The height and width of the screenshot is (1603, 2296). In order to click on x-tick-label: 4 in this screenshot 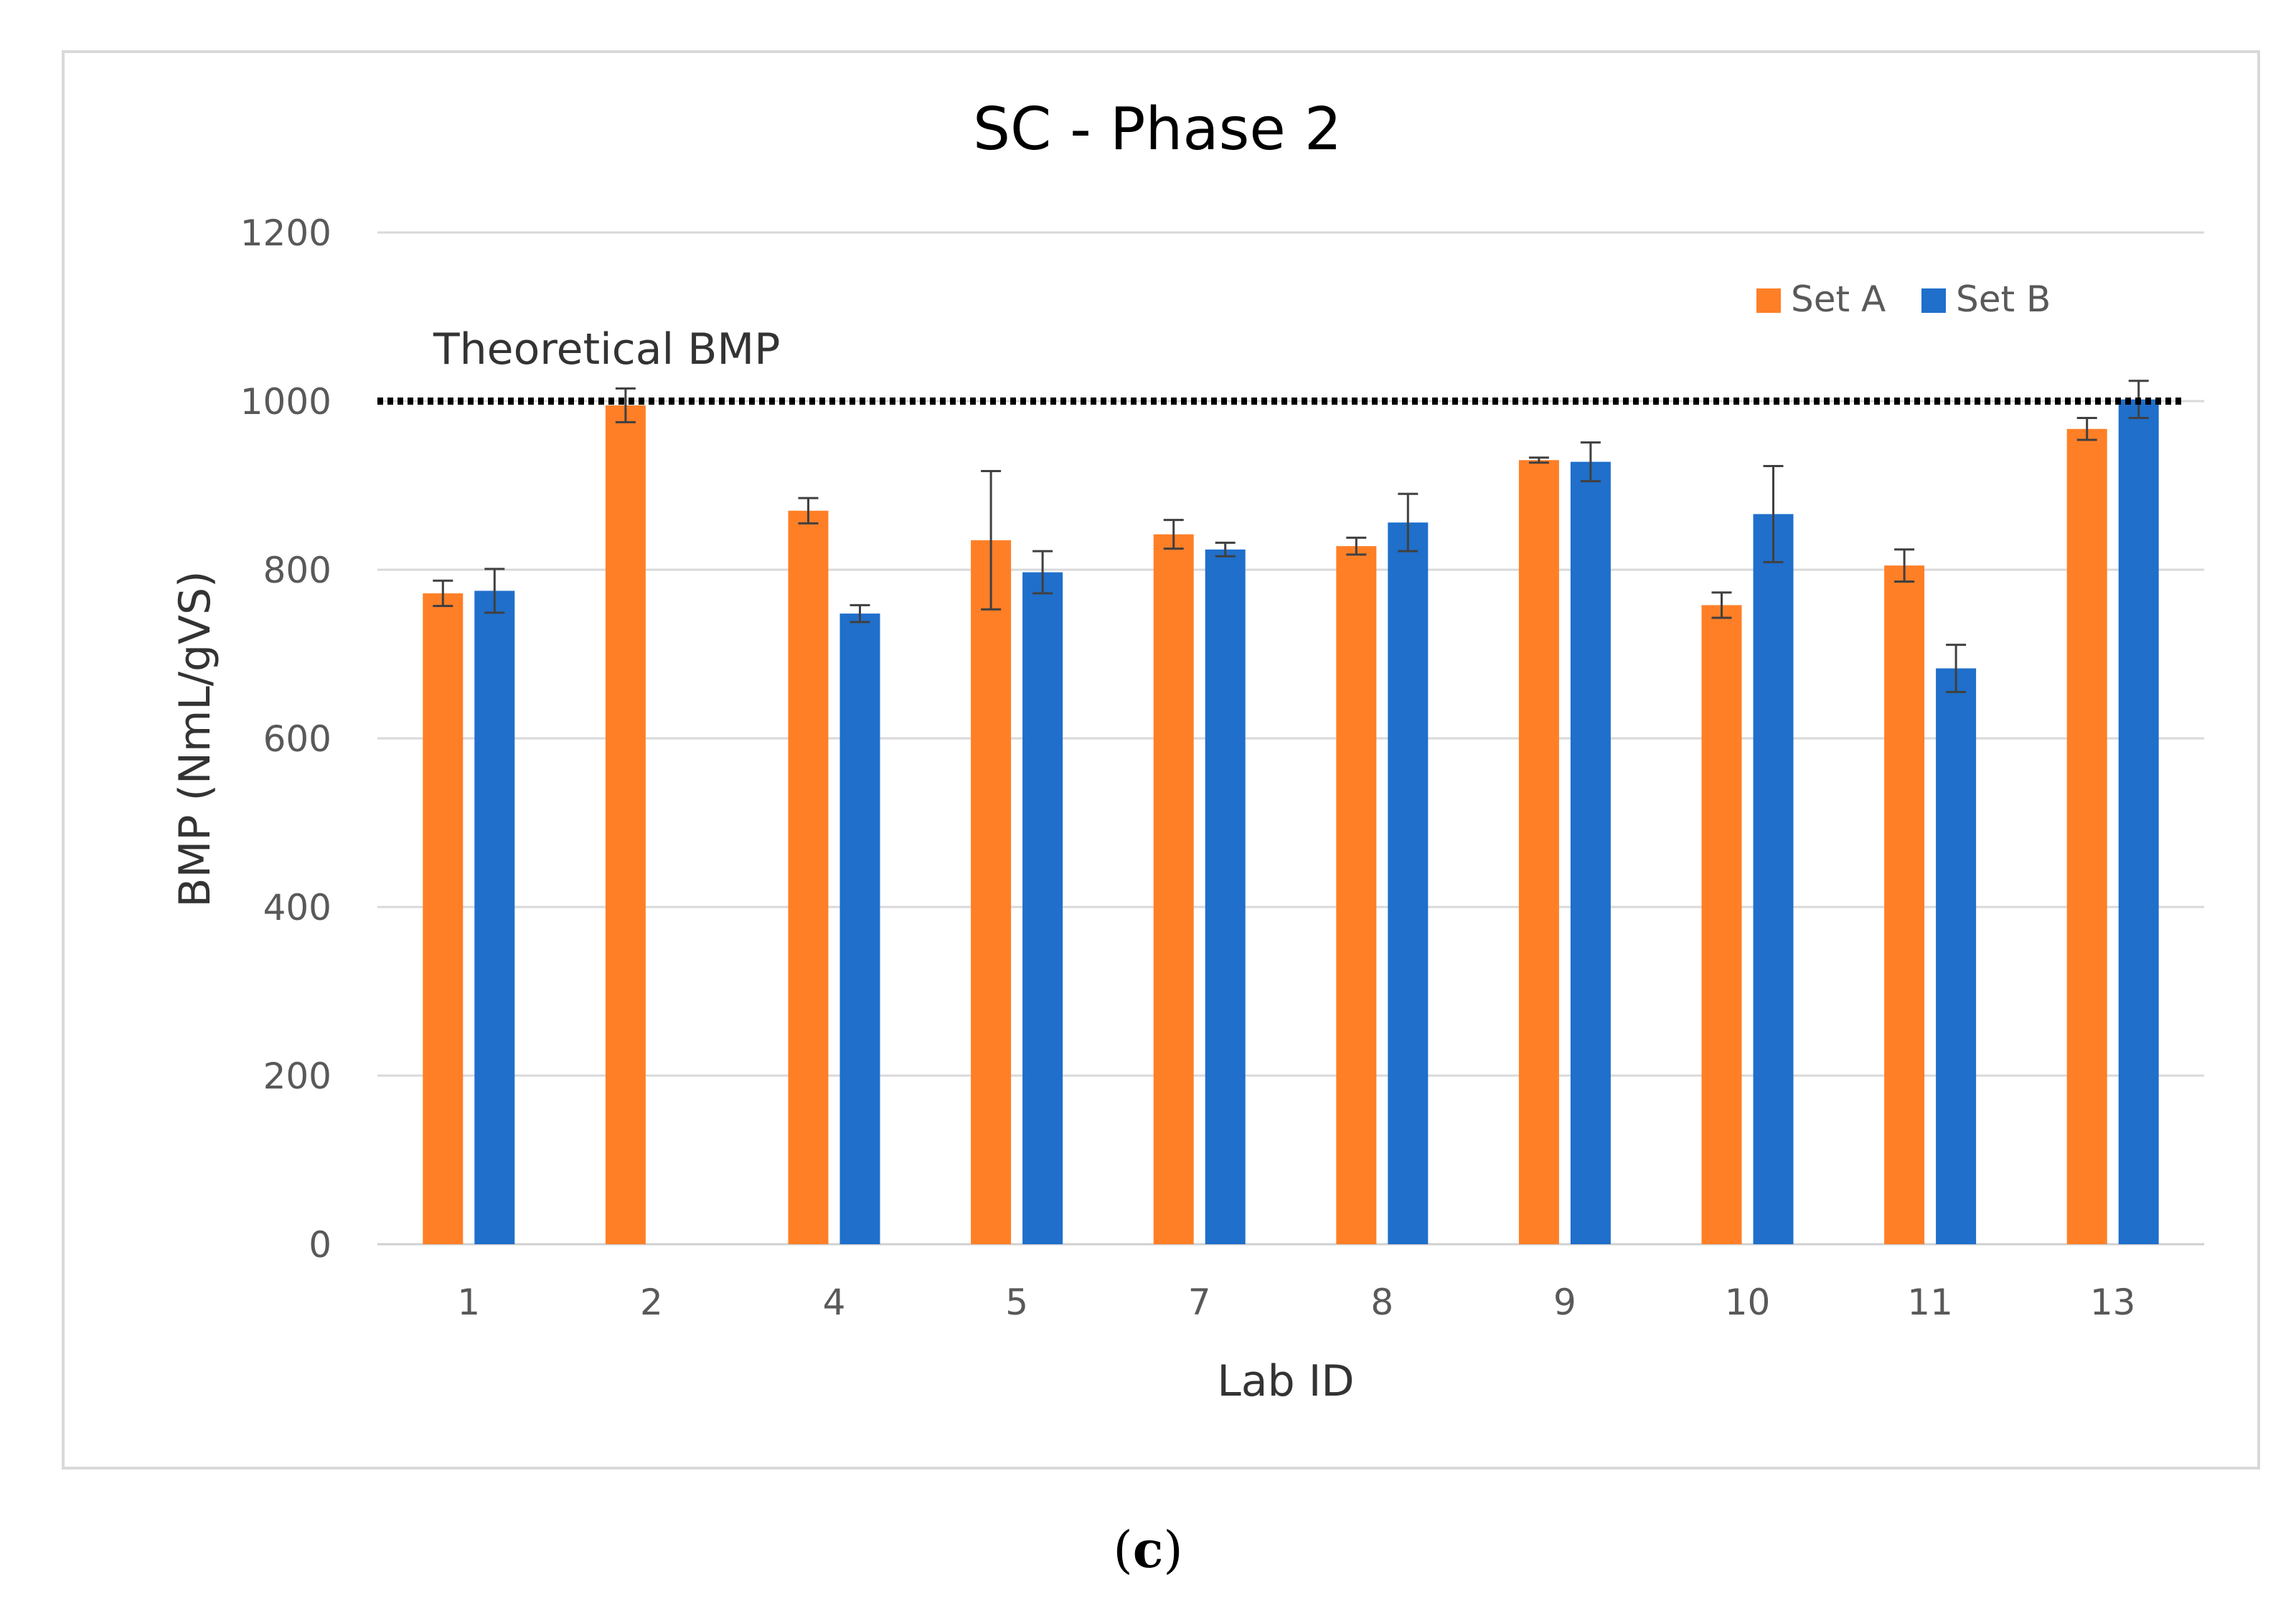, I will do `click(835, 1302)`.